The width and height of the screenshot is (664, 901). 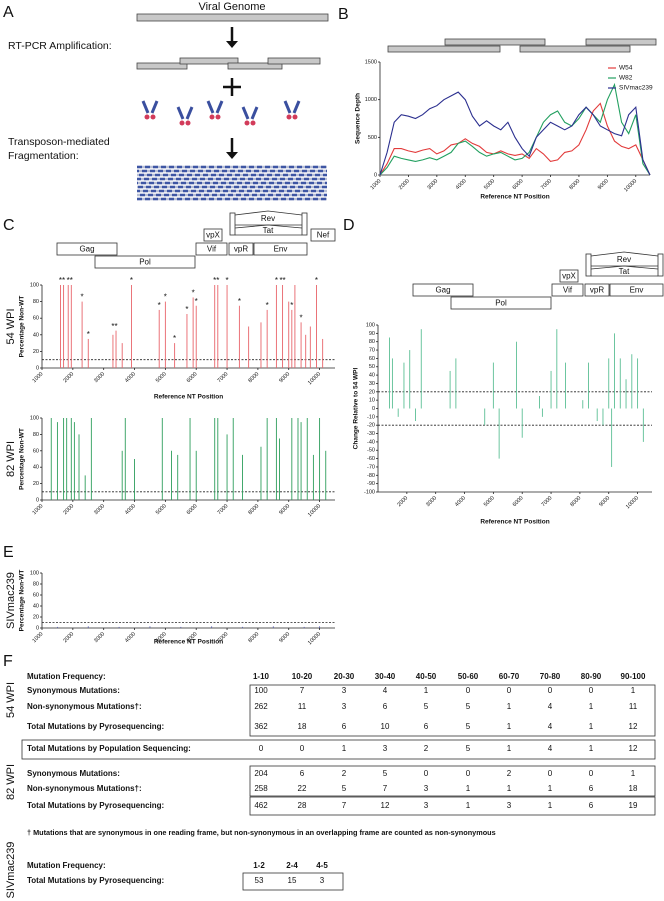 What do you see at coordinates (215, 107) in the screenshot?
I see `transposon` at bounding box center [215, 107].